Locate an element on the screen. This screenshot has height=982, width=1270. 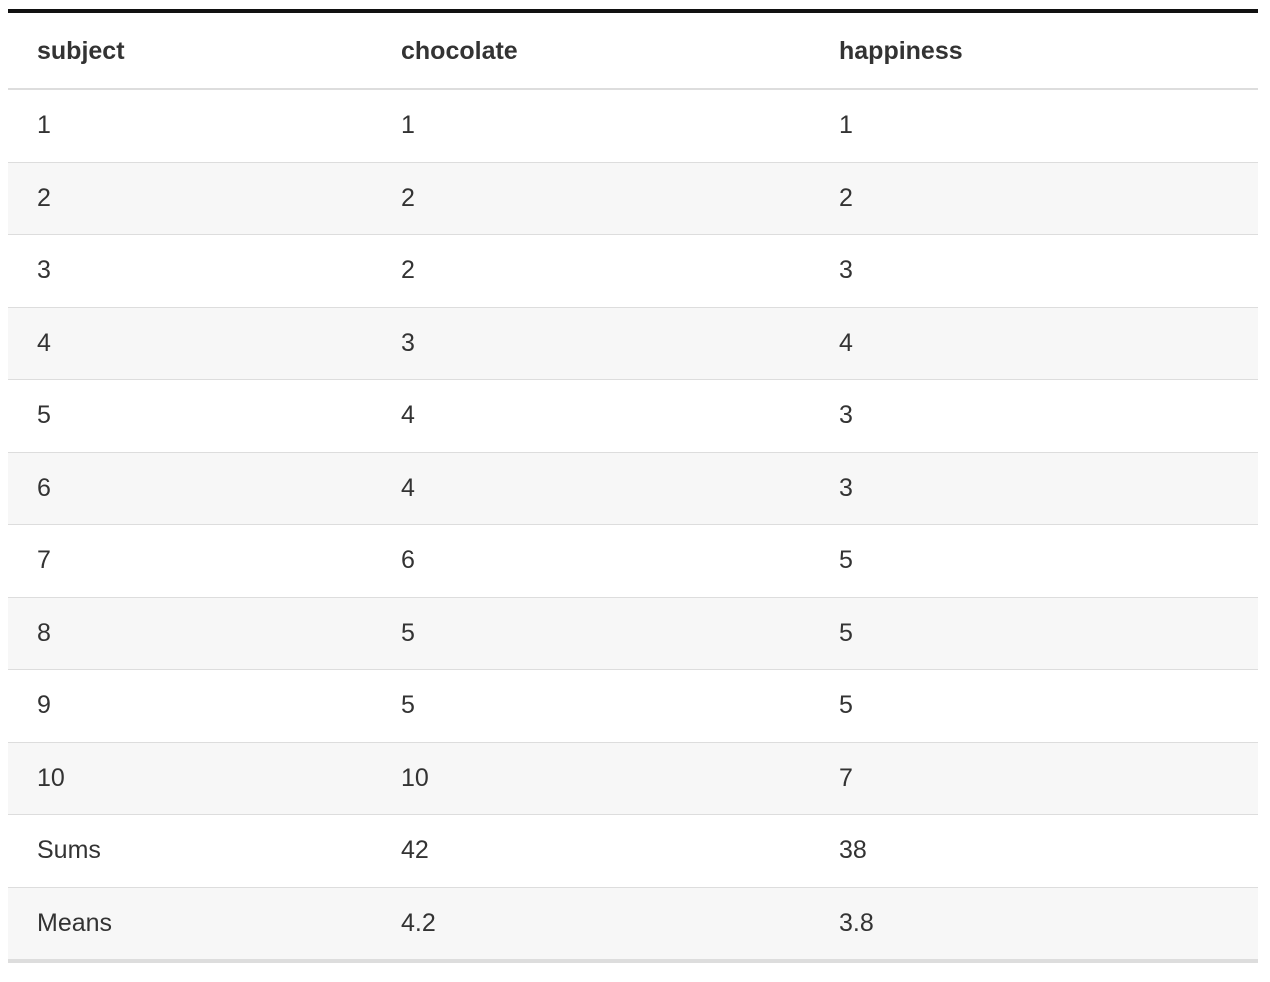
table-row: 8 5 5 is located at coordinates (633, 633).